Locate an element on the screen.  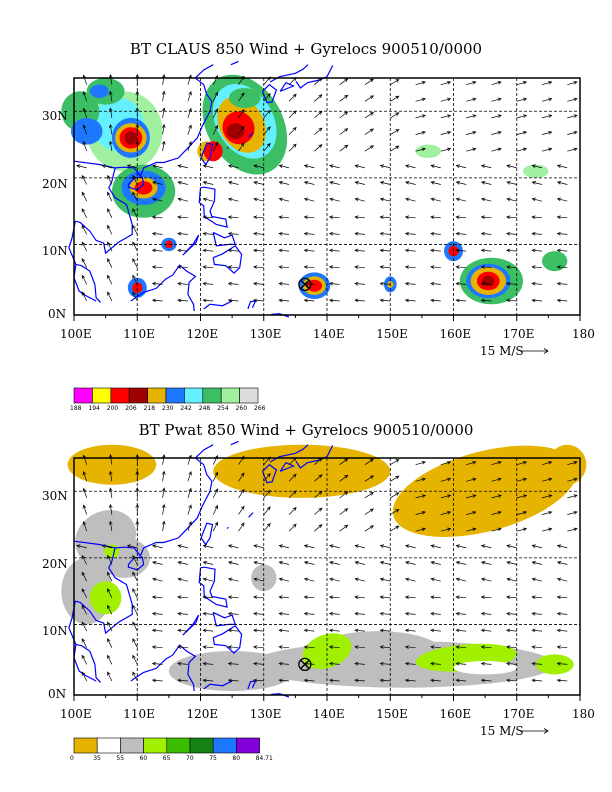
xtick-label: 150E is located at coordinates (392, 334).